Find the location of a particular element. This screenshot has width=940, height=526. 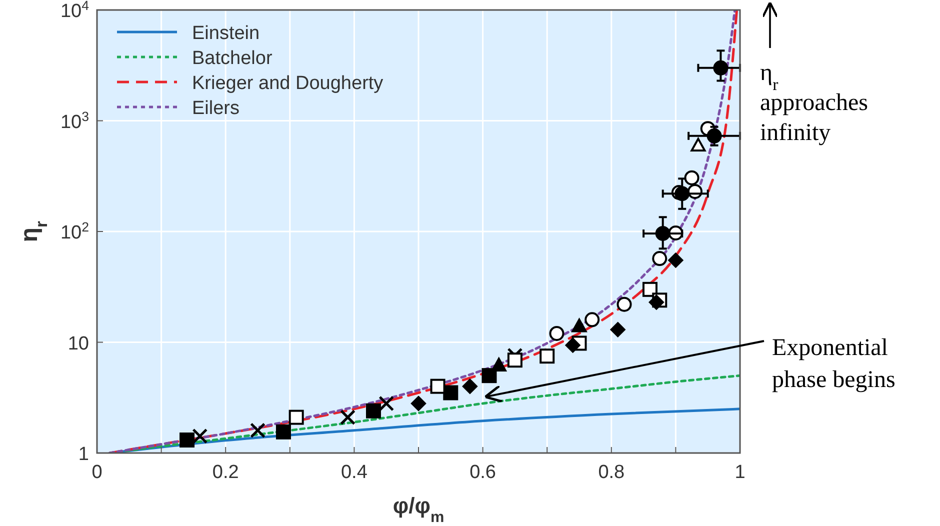

y-tick-label: 10 is located at coordinates (78, 343).